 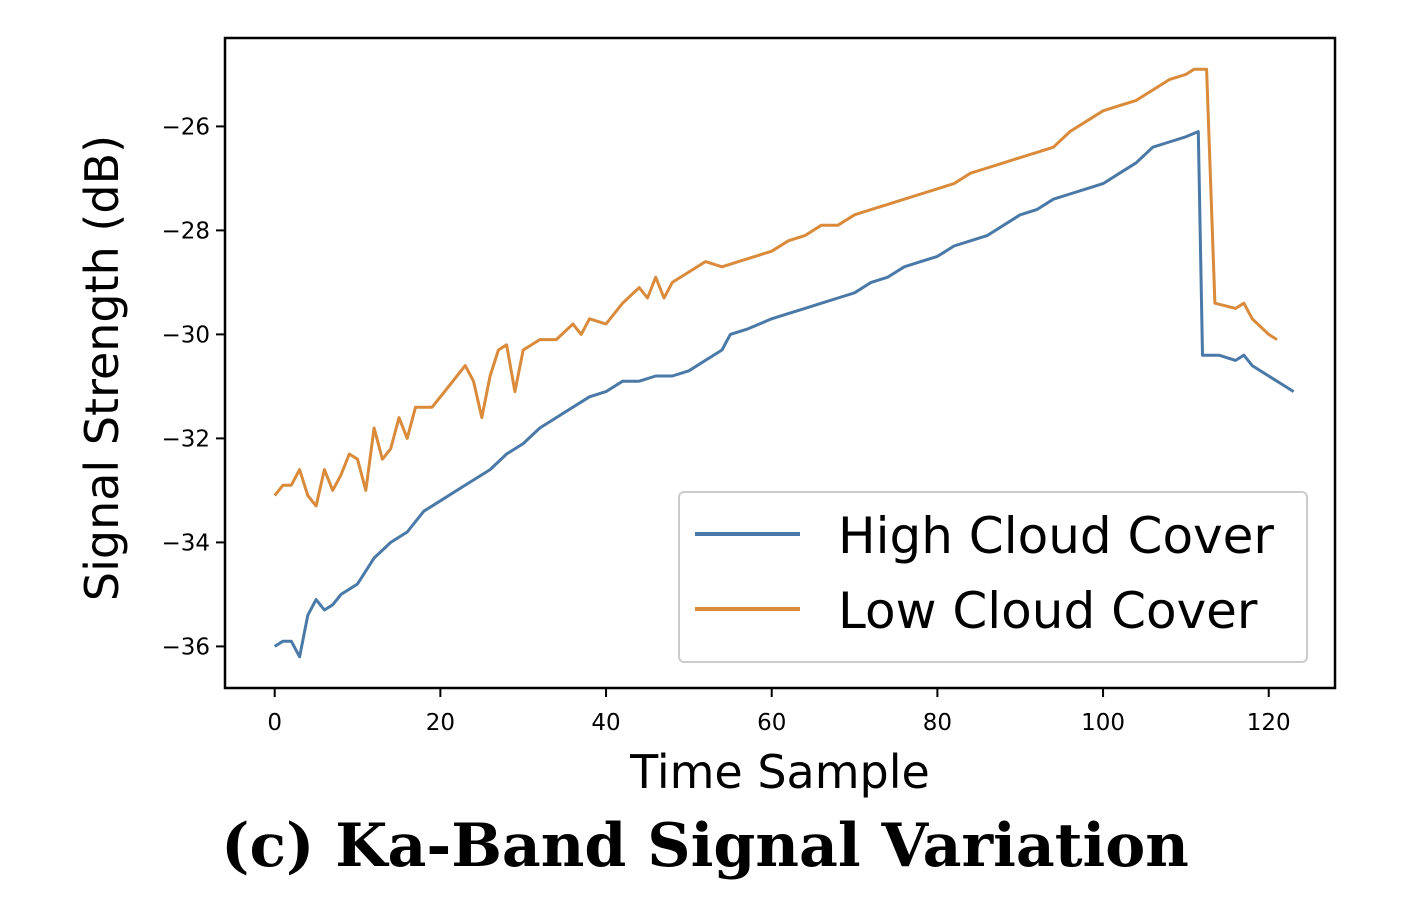 What do you see at coordinates (1269, 723) in the screenshot?
I see `x-tick-label: 120` at bounding box center [1269, 723].